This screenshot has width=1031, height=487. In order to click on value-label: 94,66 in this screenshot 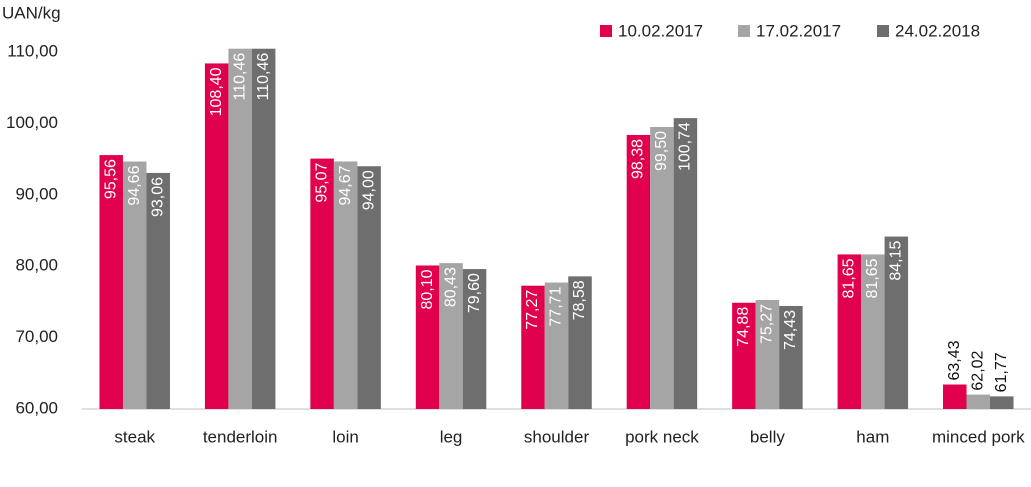, I will do `click(134, 185)`.